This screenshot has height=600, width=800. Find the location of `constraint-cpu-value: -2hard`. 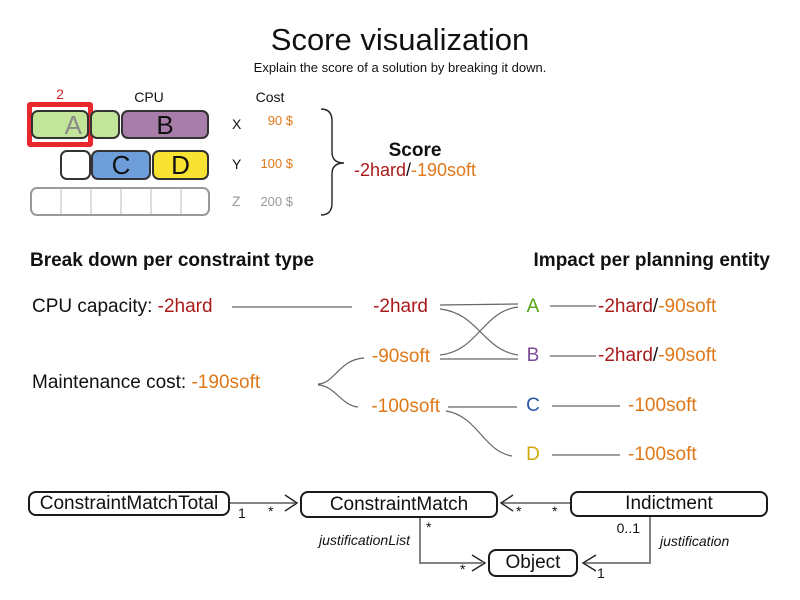

constraint-cpu-value: -2hard is located at coordinates (185, 306).